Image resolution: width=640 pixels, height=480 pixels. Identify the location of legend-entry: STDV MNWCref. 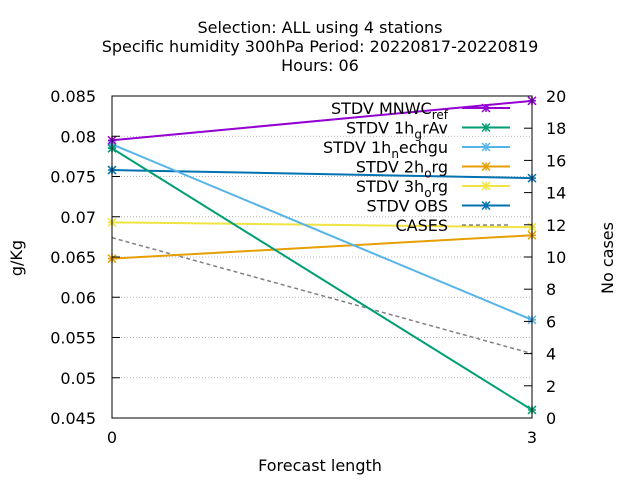
(420, 110).